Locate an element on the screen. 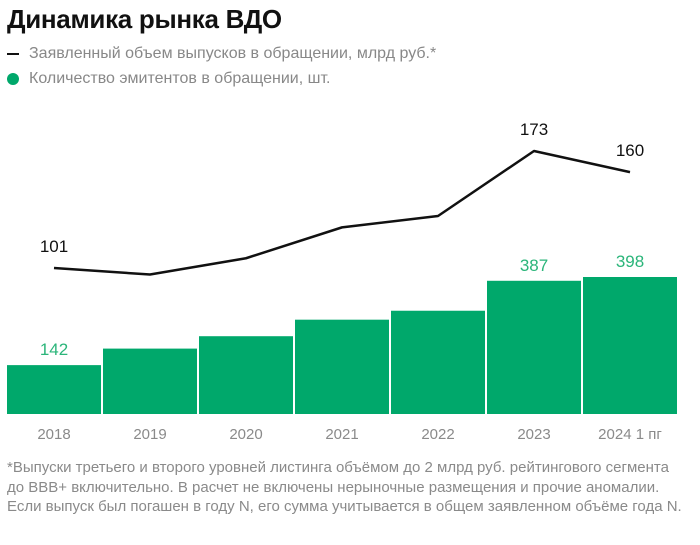 The image size is (700, 545). x-tick-label: 2021 is located at coordinates (341, 434).